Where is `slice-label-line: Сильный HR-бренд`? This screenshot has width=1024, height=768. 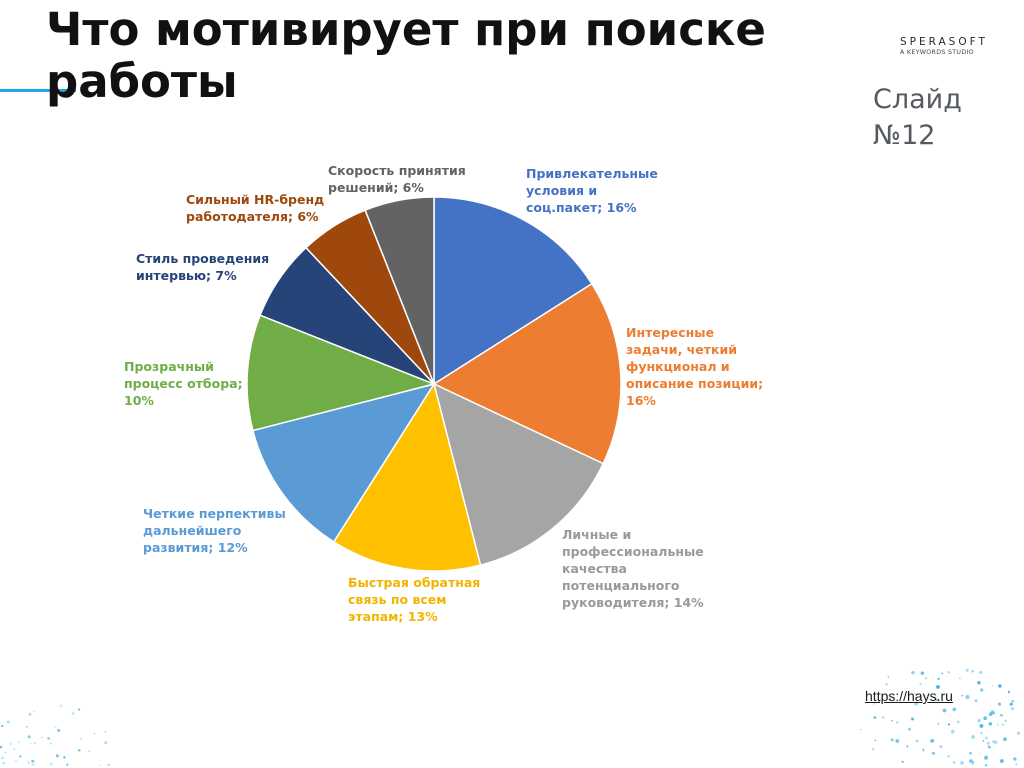
slice-label-line: Сильный HR-бренд is located at coordinates (255, 199).